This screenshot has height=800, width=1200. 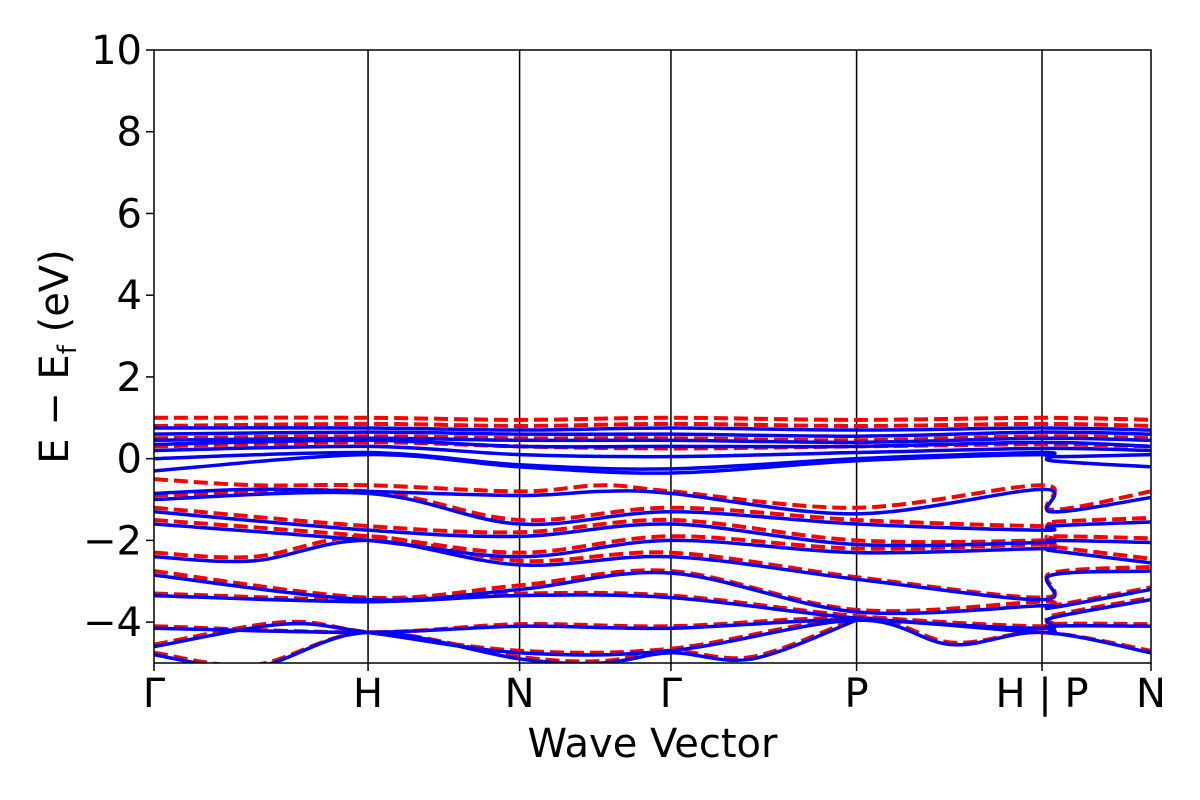 What do you see at coordinates (129, 133) in the screenshot?
I see `y-tick-label: 8` at bounding box center [129, 133].